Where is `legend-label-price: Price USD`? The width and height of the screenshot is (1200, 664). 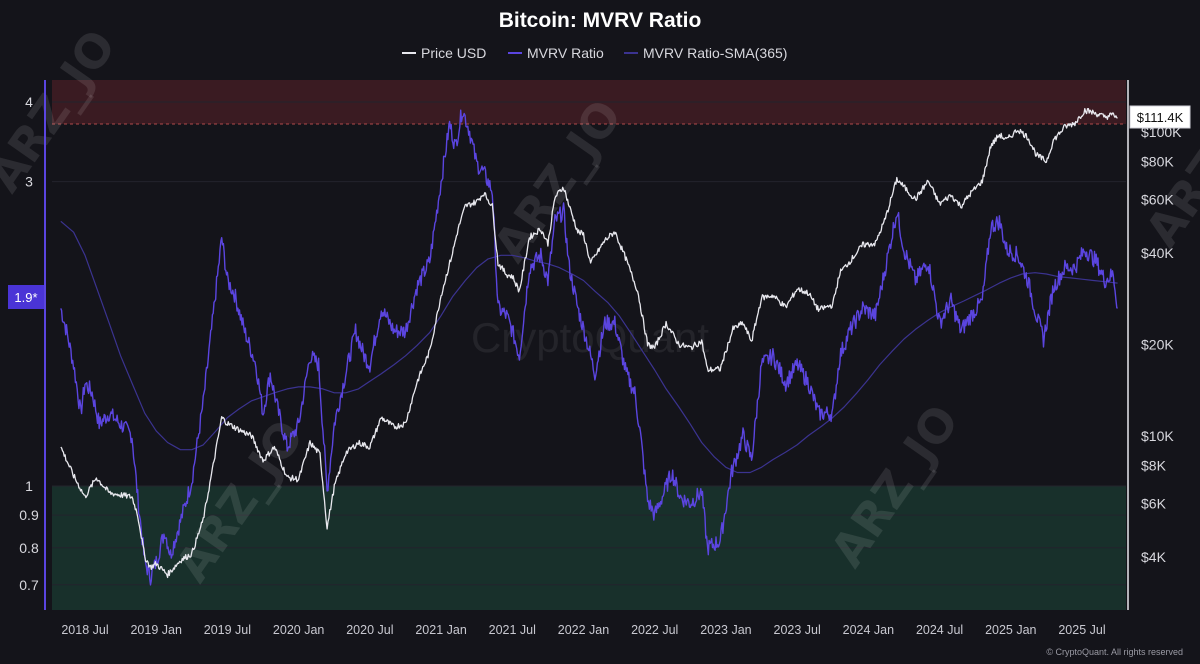
legend-label-price: Price USD is located at coordinates (453, 53).